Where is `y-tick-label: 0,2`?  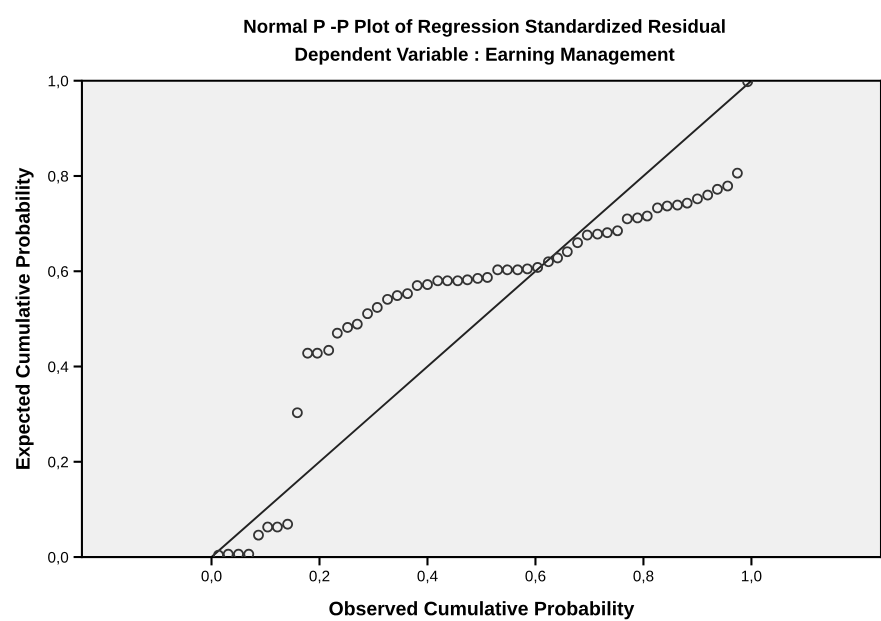
y-tick-label: 0,2 is located at coordinates (58, 463).